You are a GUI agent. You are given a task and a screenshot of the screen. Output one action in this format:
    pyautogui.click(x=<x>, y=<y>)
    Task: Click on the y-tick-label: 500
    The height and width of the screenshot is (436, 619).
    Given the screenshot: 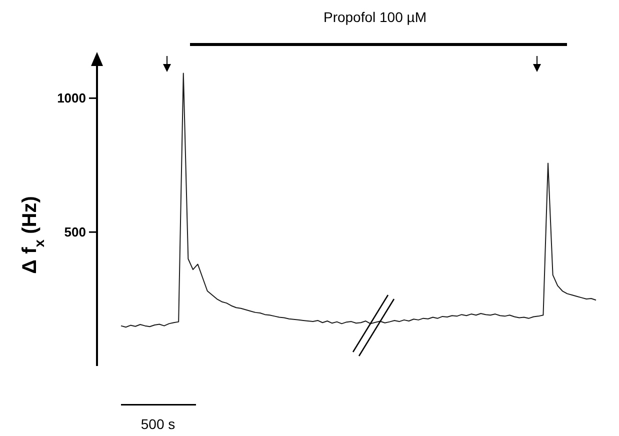 What is the action you would take?
    pyautogui.click(x=75, y=232)
    